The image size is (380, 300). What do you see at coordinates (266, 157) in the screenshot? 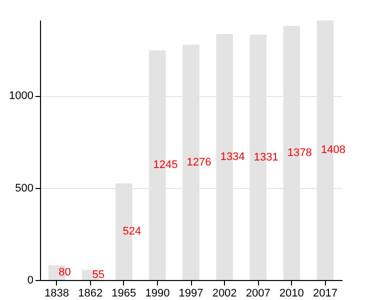
I see `data-label: 1331` at bounding box center [266, 157].